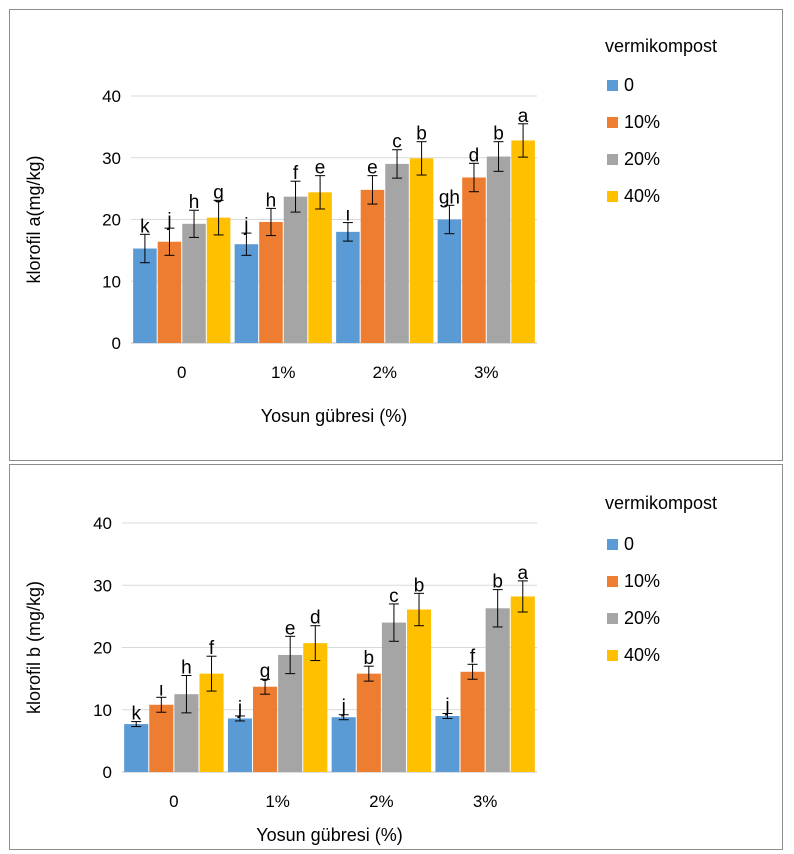 This screenshot has width=794, height=854. I want to click on chart-b-data-label: c, so click(394, 596).